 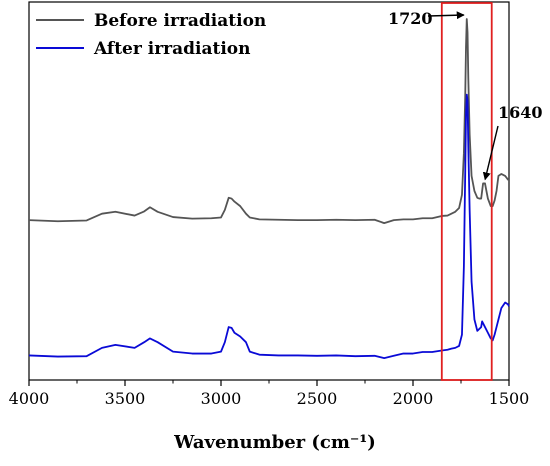 I want to click on x-axis-title: Wavenumber (cm⁻¹), so click(x=274, y=442).